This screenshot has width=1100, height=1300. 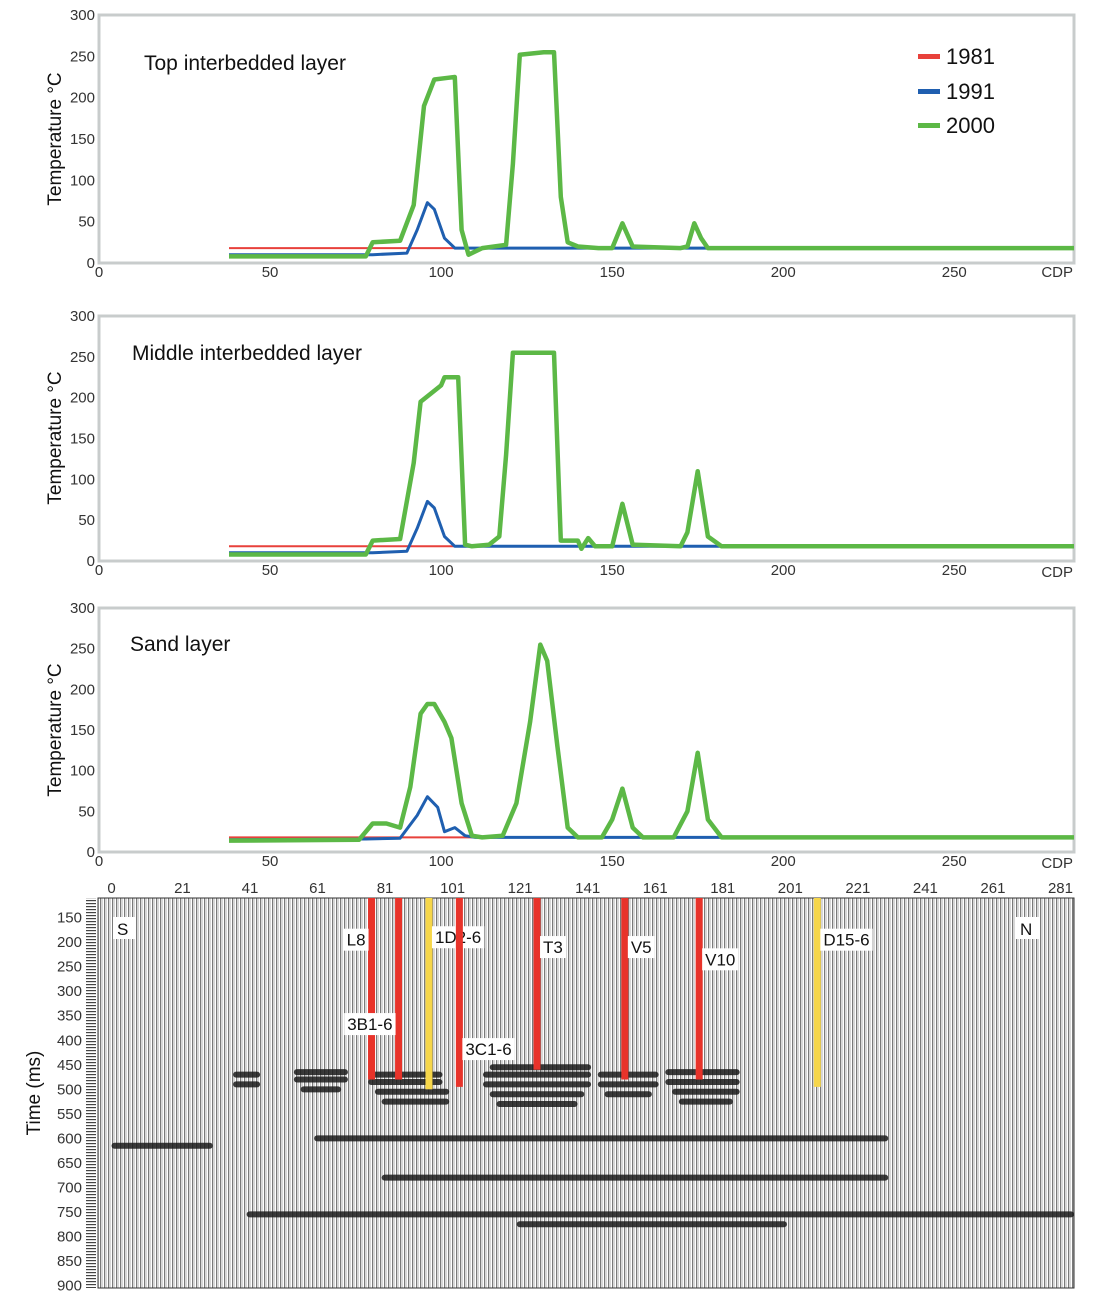 What do you see at coordinates (1060, 888) in the screenshot?
I see `trace-tick-label: 281` at bounding box center [1060, 888].